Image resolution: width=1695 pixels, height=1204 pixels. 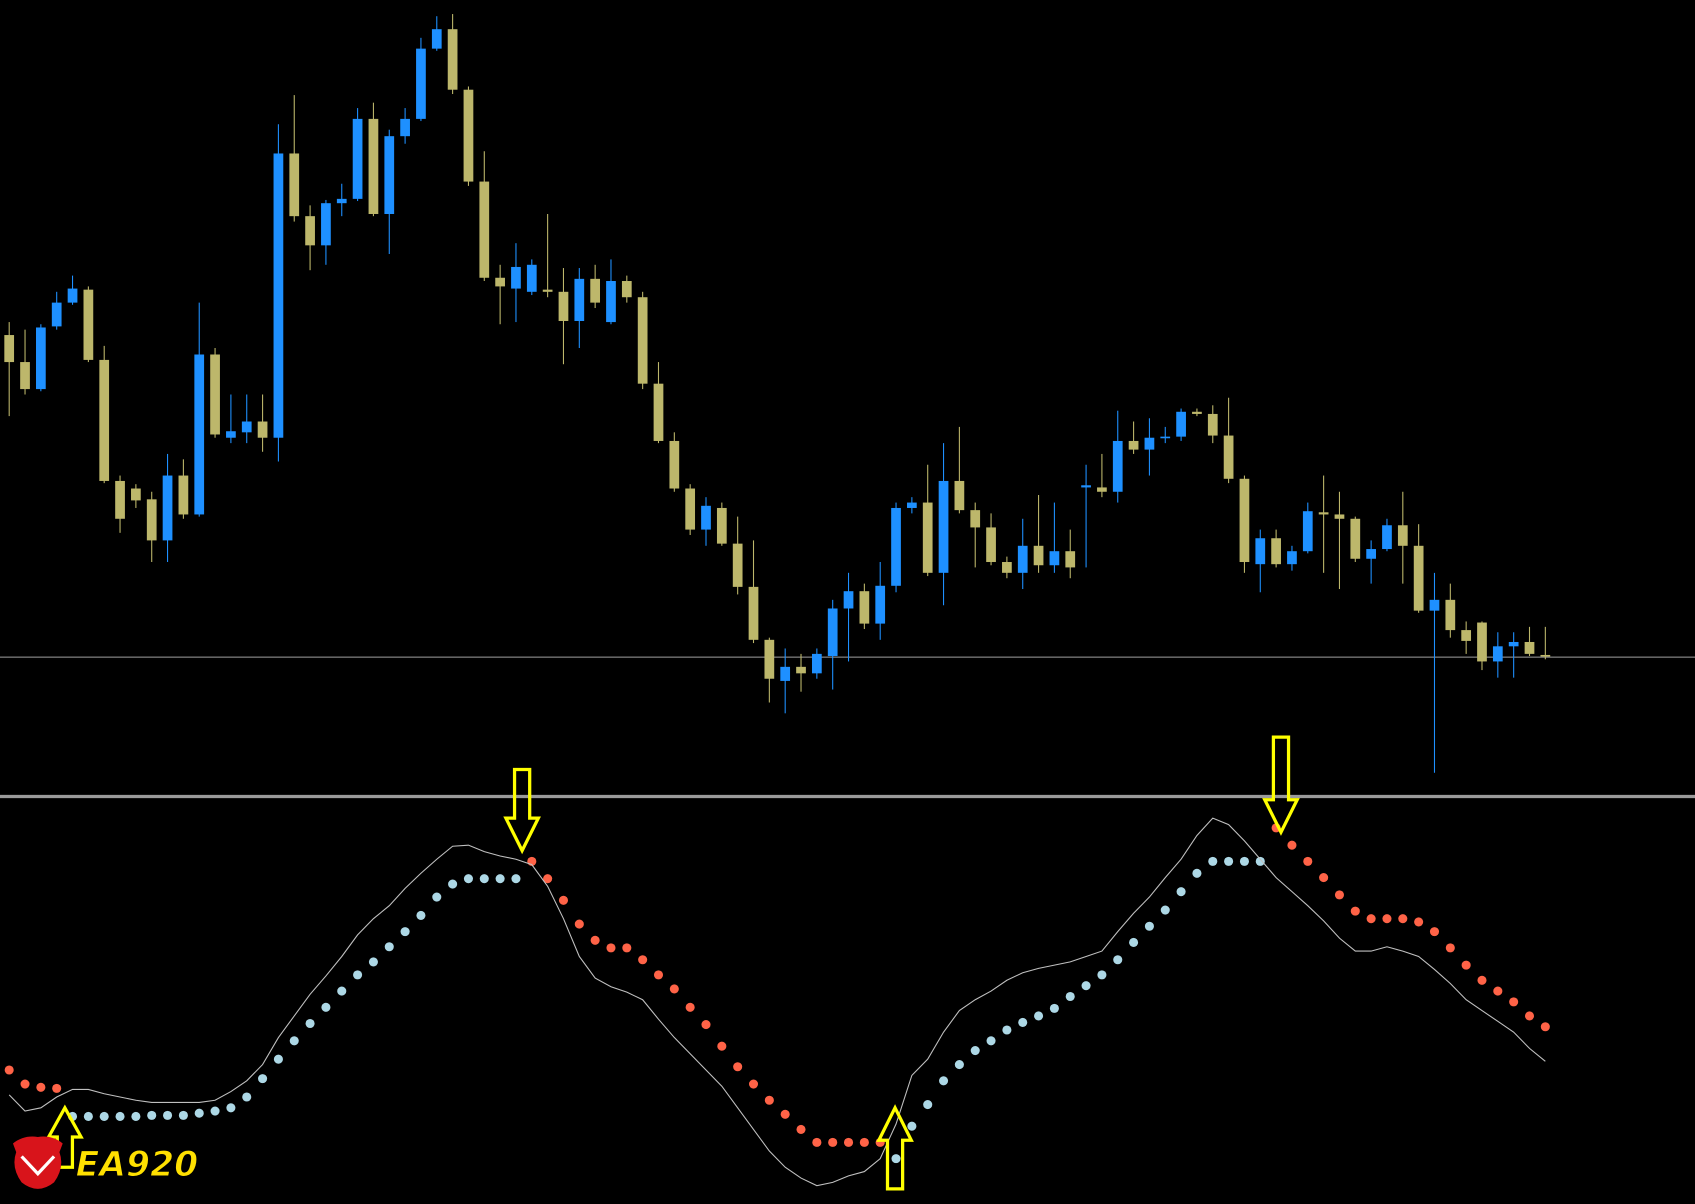 I want to click on logo: EA920, so click(x=105, y=1162).